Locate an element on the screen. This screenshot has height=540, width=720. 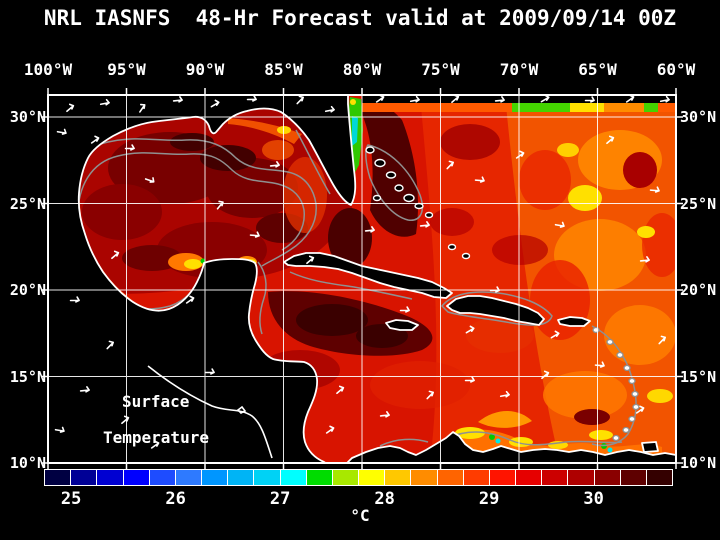
lon-label: 70°W is located at coordinates (519, 69).